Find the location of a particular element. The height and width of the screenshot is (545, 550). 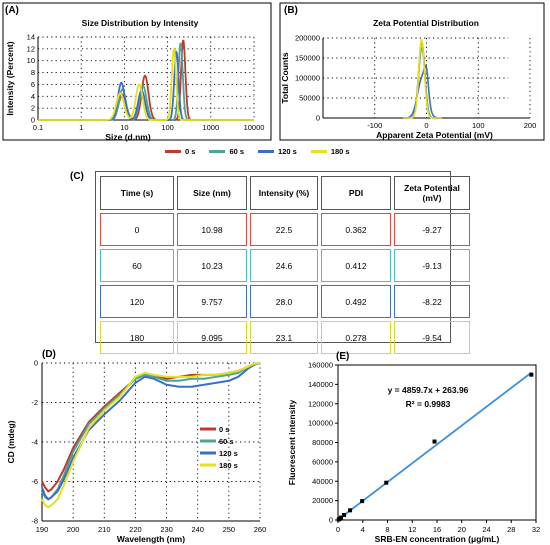

legend-entry: 60 s is located at coordinates (226, 151).